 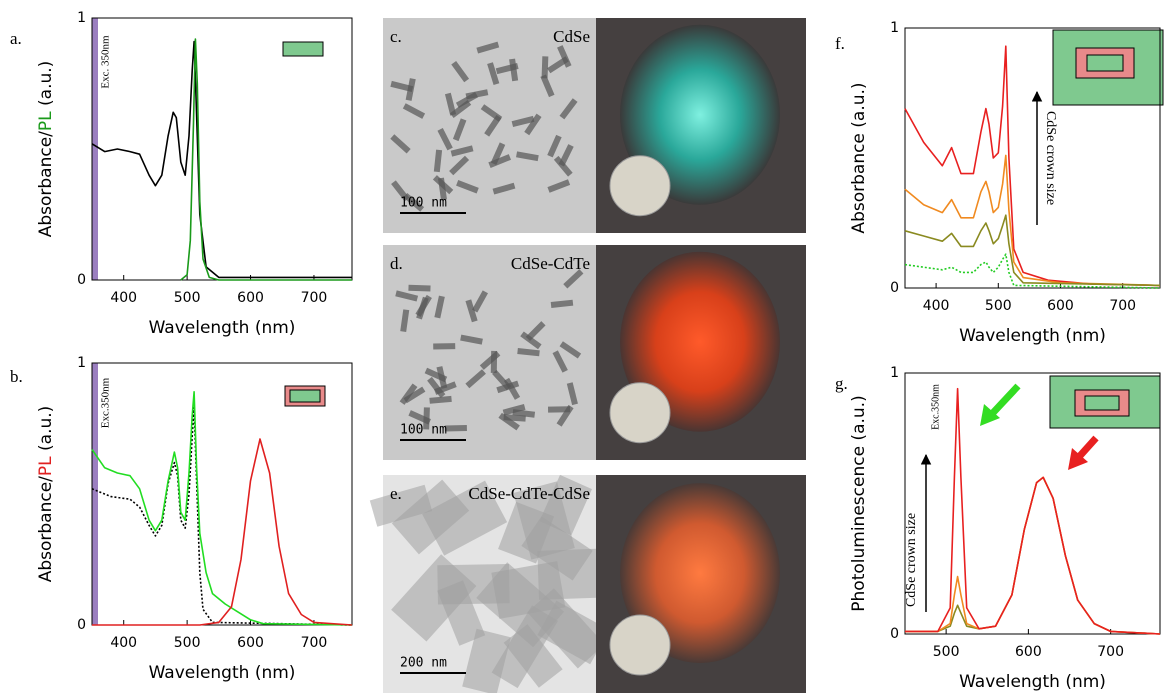 I want to click on panel-label: e., so click(x=396, y=493).